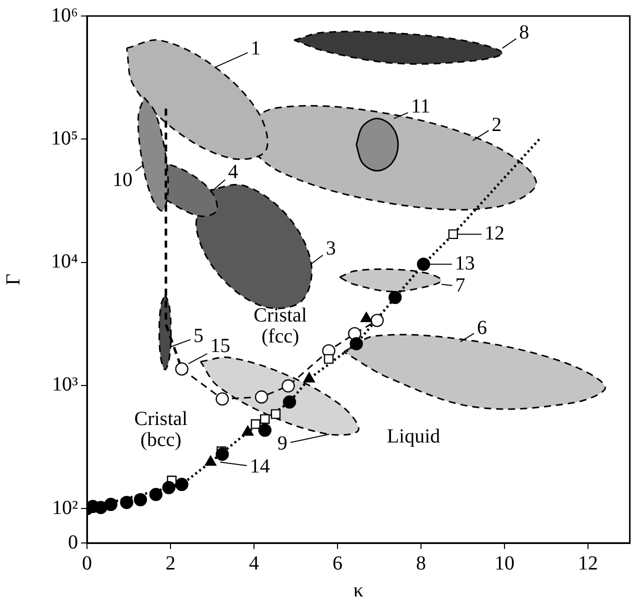  Describe the element at coordinates (420, 107) in the screenshot. I see `annotation: 11` at that location.